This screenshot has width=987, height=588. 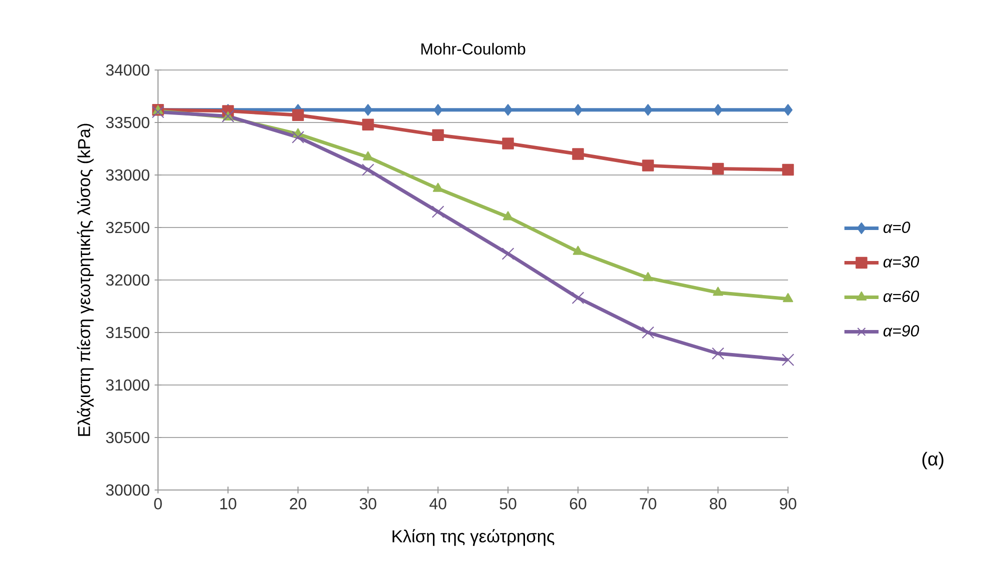 What do you see at coordinates (901, 262) in the screenshot?
I see `legend-label: α=30` at bounding box center [901, 262].